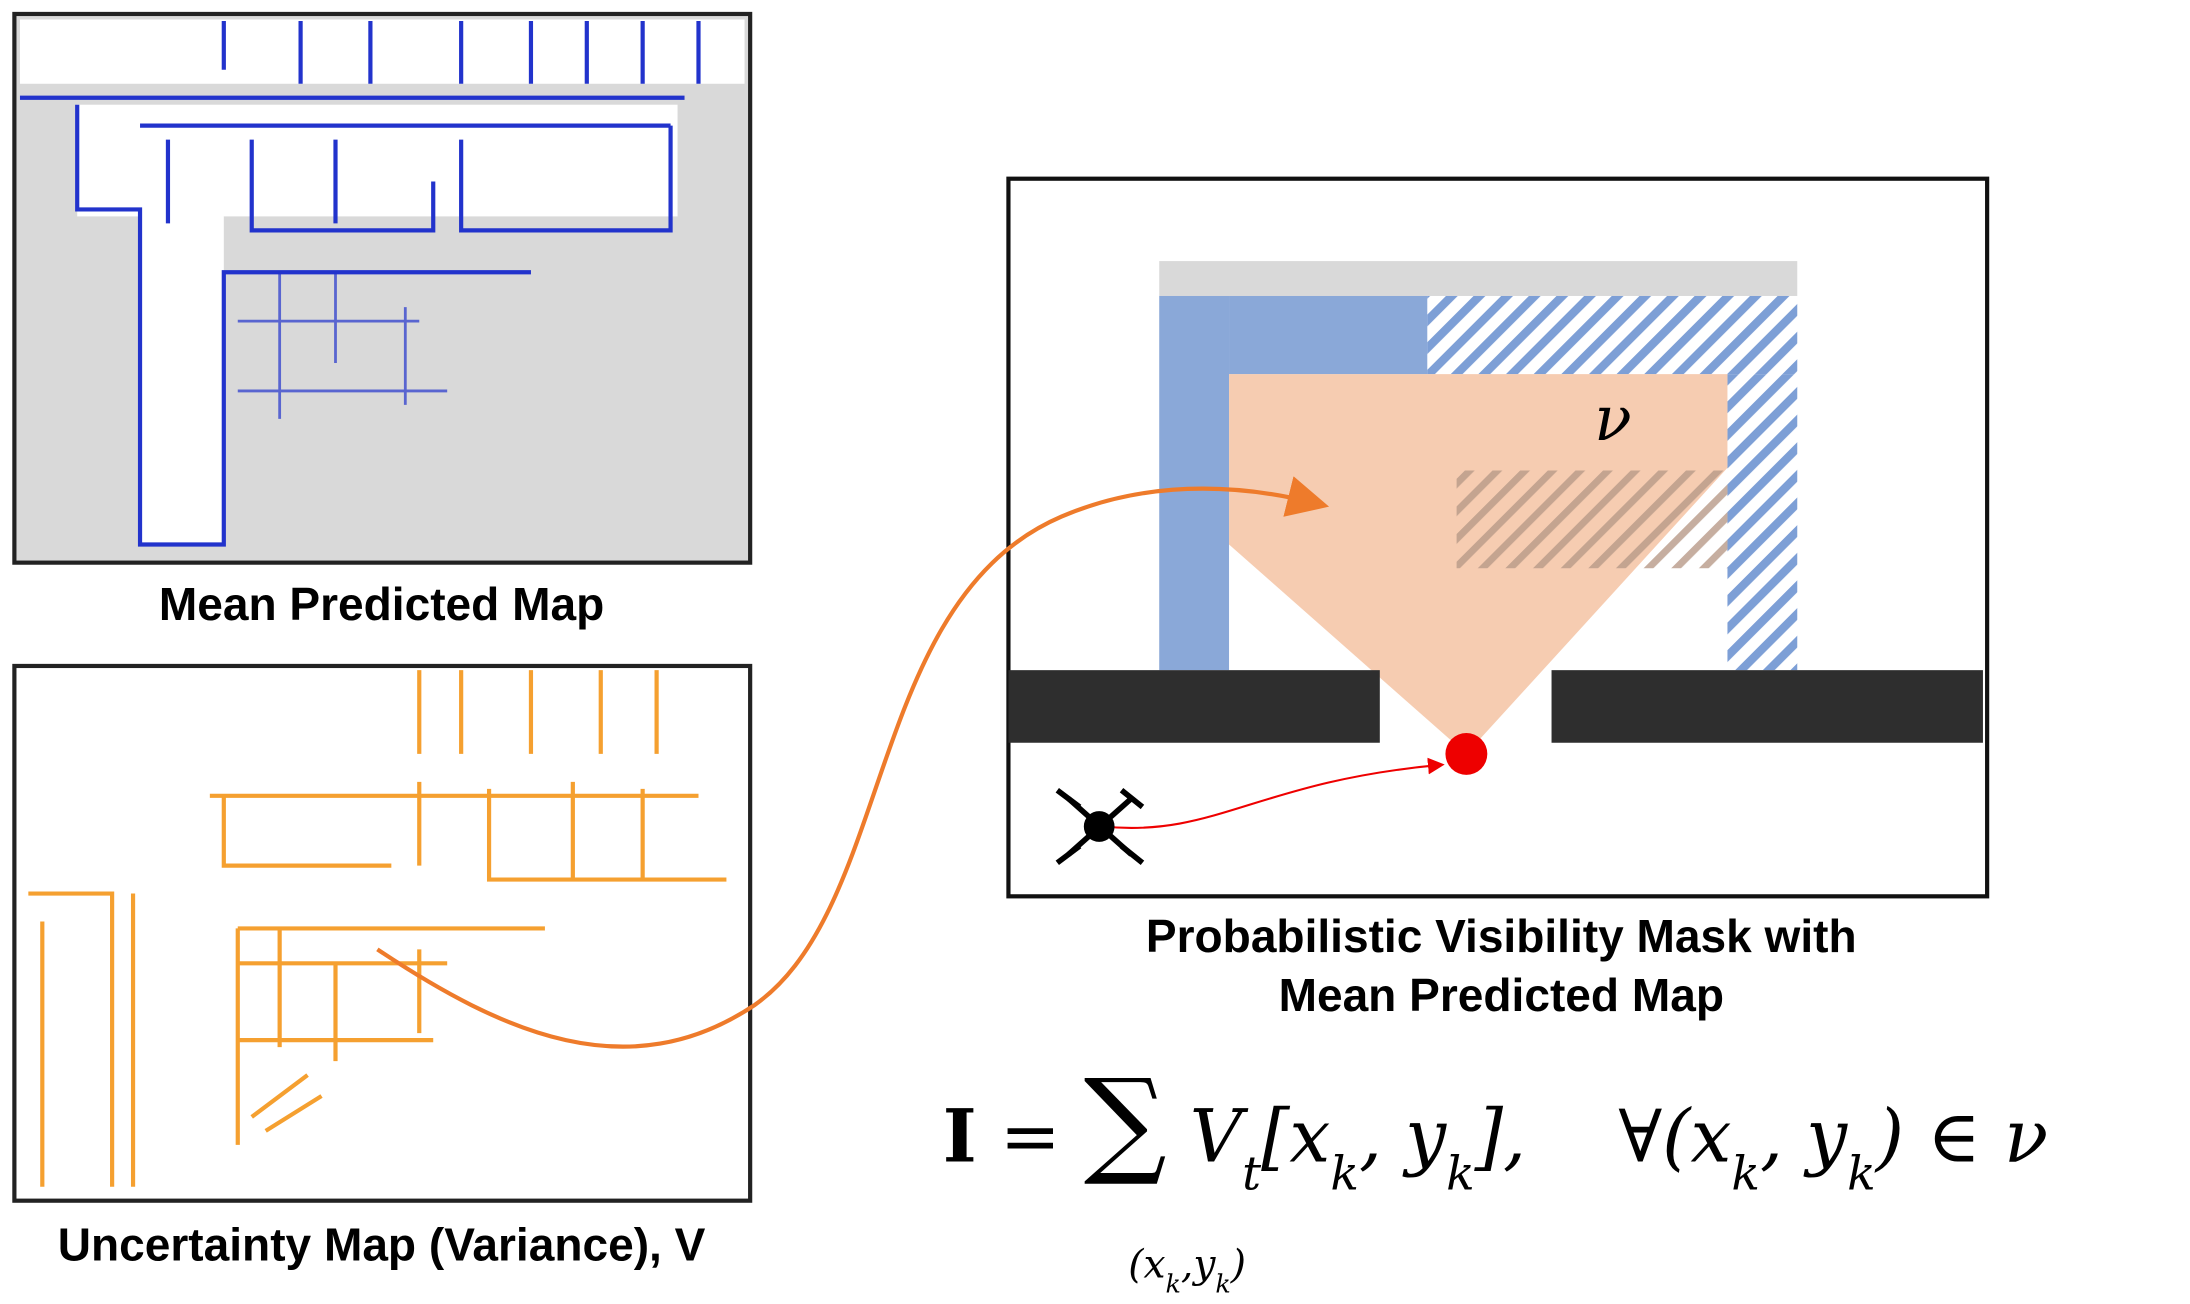 This screenshot has width=2190, height=1304. What do you see at coordinates (960, 1137) in the screenshot?
I see `math-text: I` at bounding box center [960, 1137].